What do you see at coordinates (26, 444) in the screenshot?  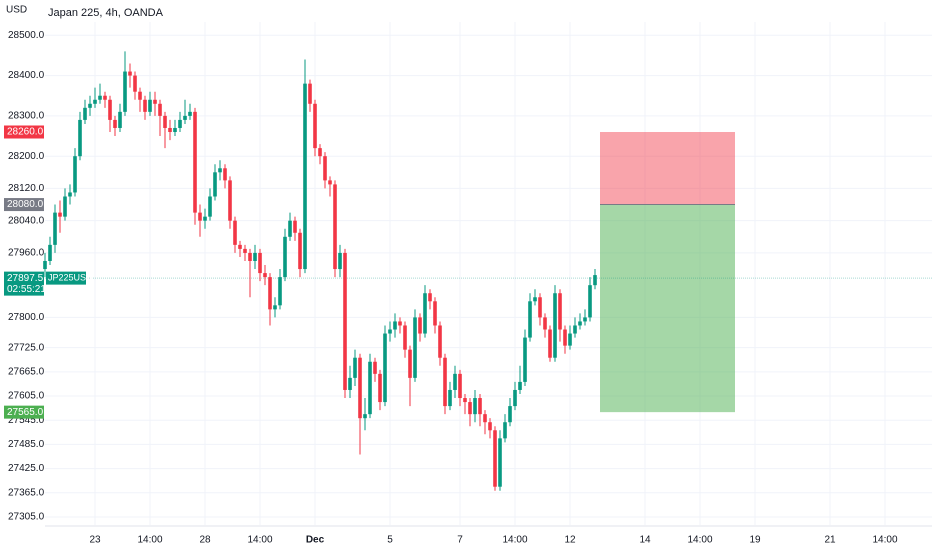 I see `y-tick-label: 27485.0` at bounding box center [26, 444].